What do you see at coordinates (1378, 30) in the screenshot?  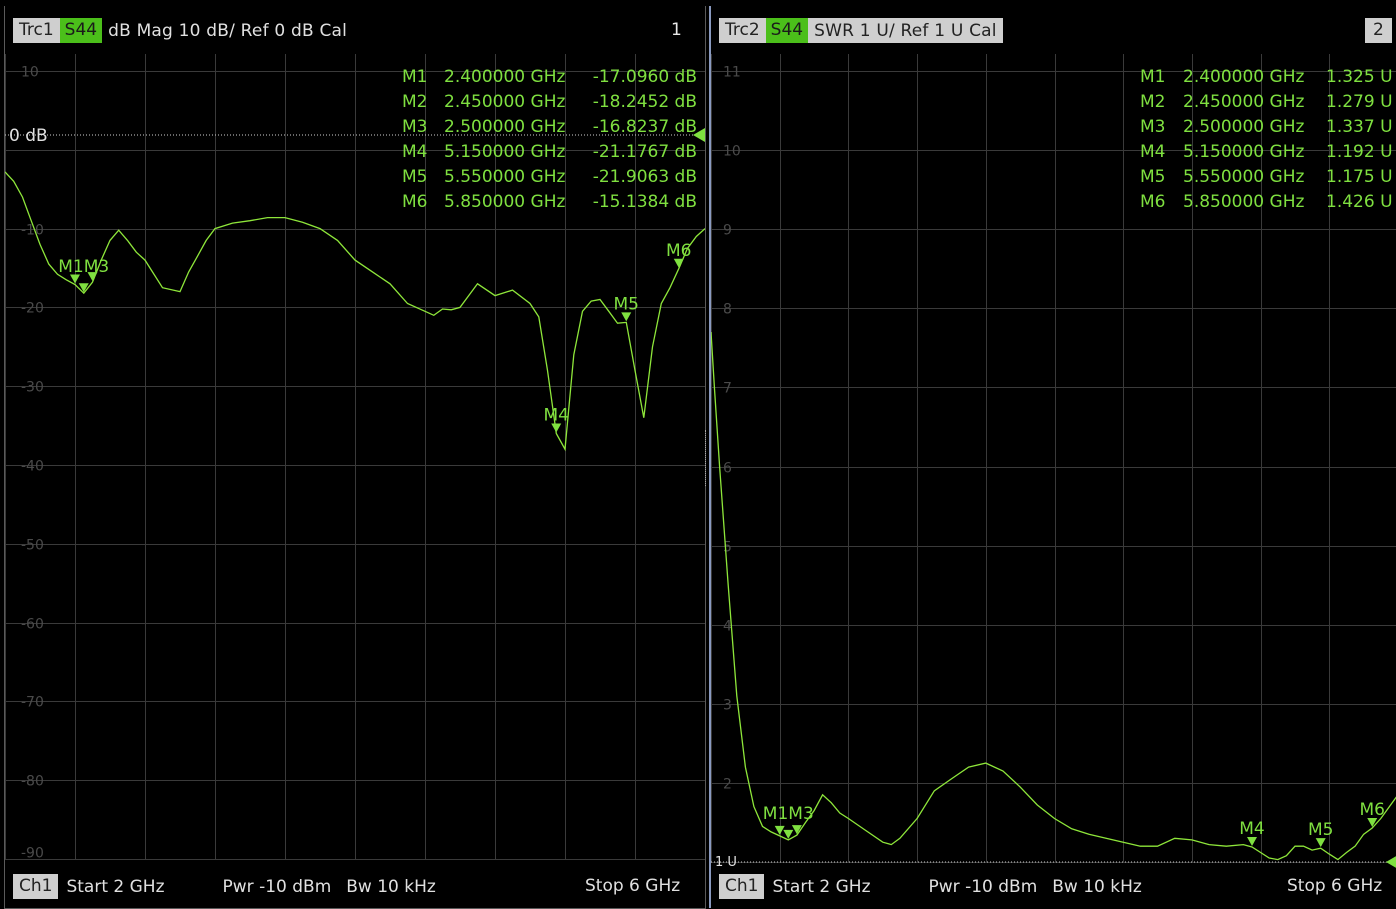 I see `trace2-window-number: 2` at bounding box center [1378, 30].